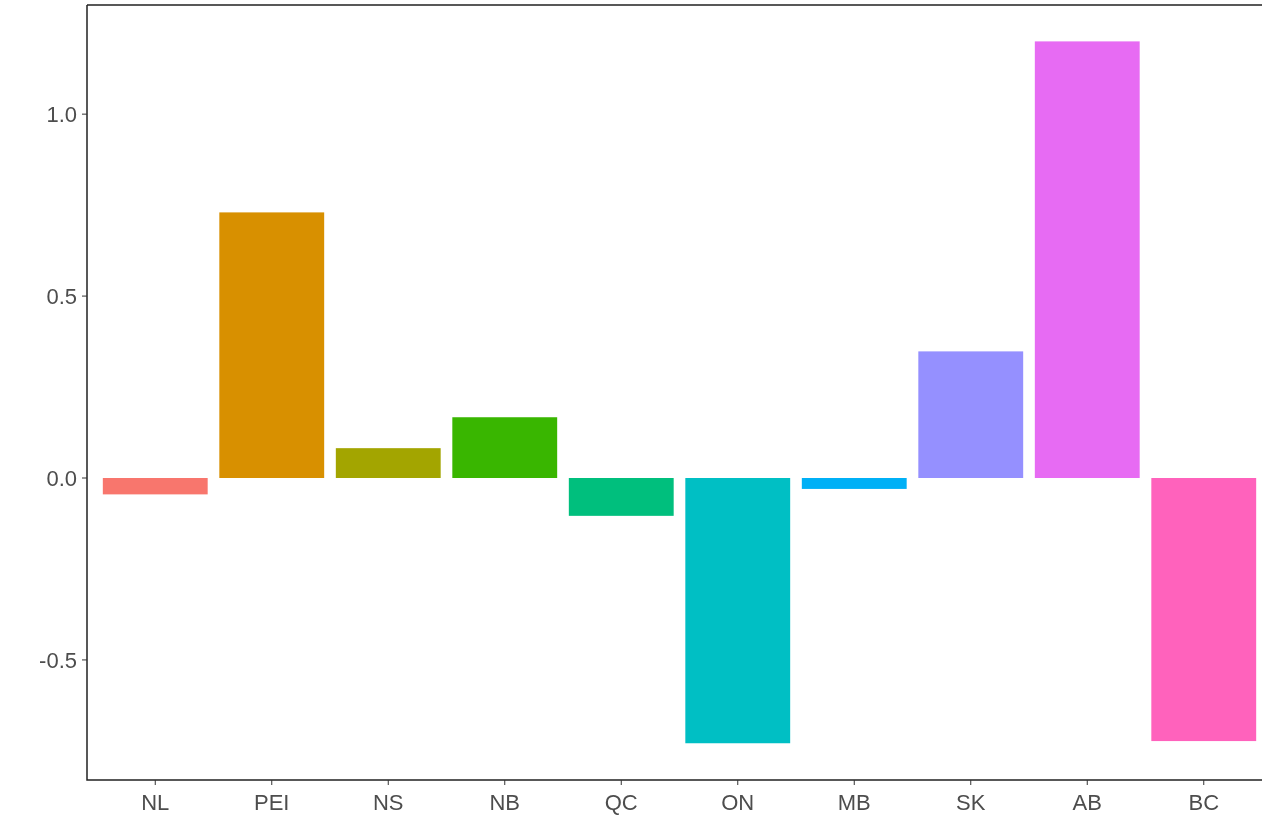 This screenshot has width=1263, height=827. What do you see at coordinates (388, 802) in the screenshot?
I see `x-tick-label: NS` at bounding box center [388, 802].